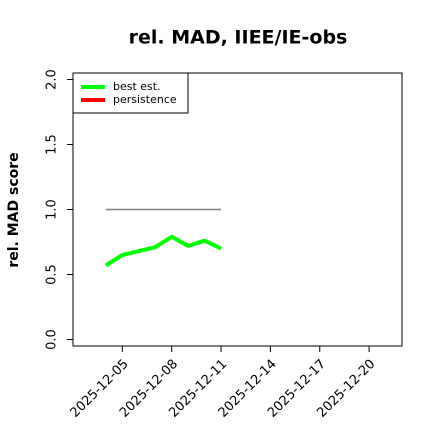  I want to click on legend-label: best est., so click(137, 86).